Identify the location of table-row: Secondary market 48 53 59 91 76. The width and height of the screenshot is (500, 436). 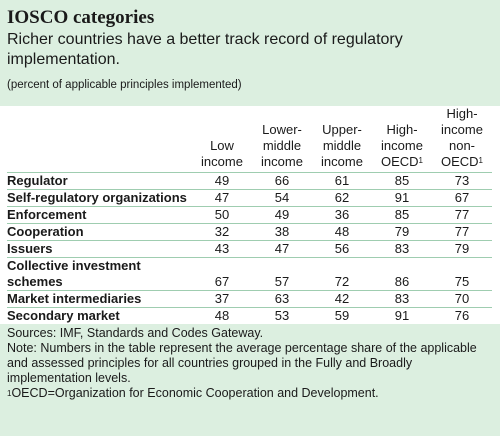
(249, 316).